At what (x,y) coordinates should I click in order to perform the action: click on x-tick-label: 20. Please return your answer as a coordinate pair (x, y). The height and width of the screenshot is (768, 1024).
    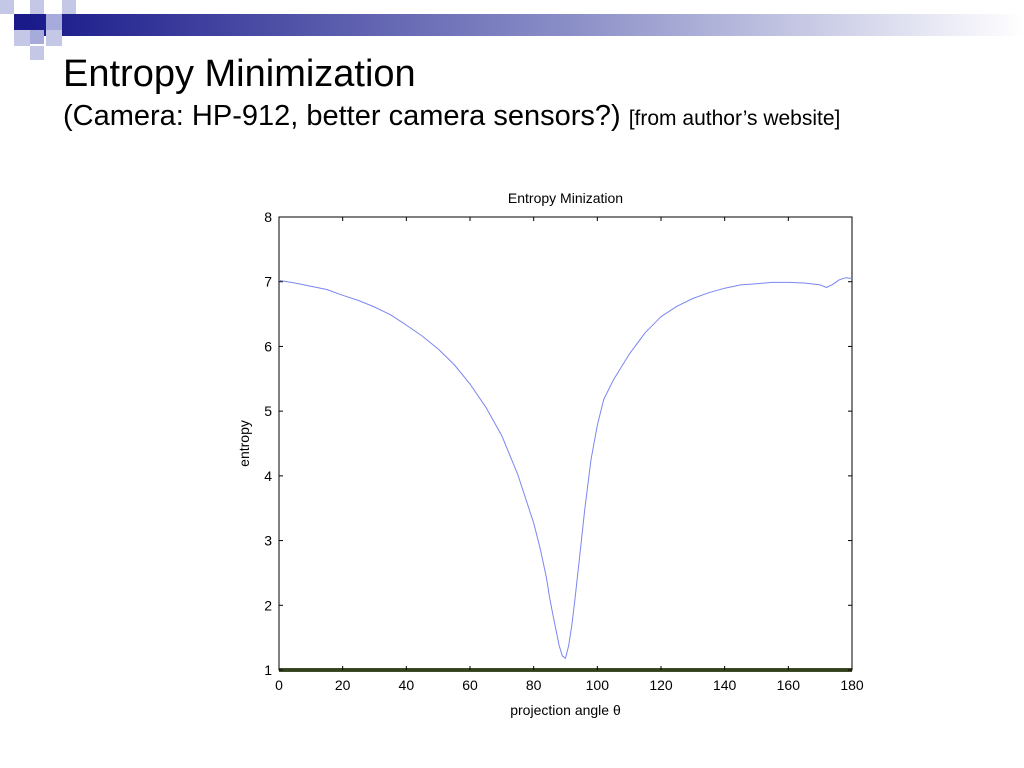
    Looking at the image, I should click on (343, 685).